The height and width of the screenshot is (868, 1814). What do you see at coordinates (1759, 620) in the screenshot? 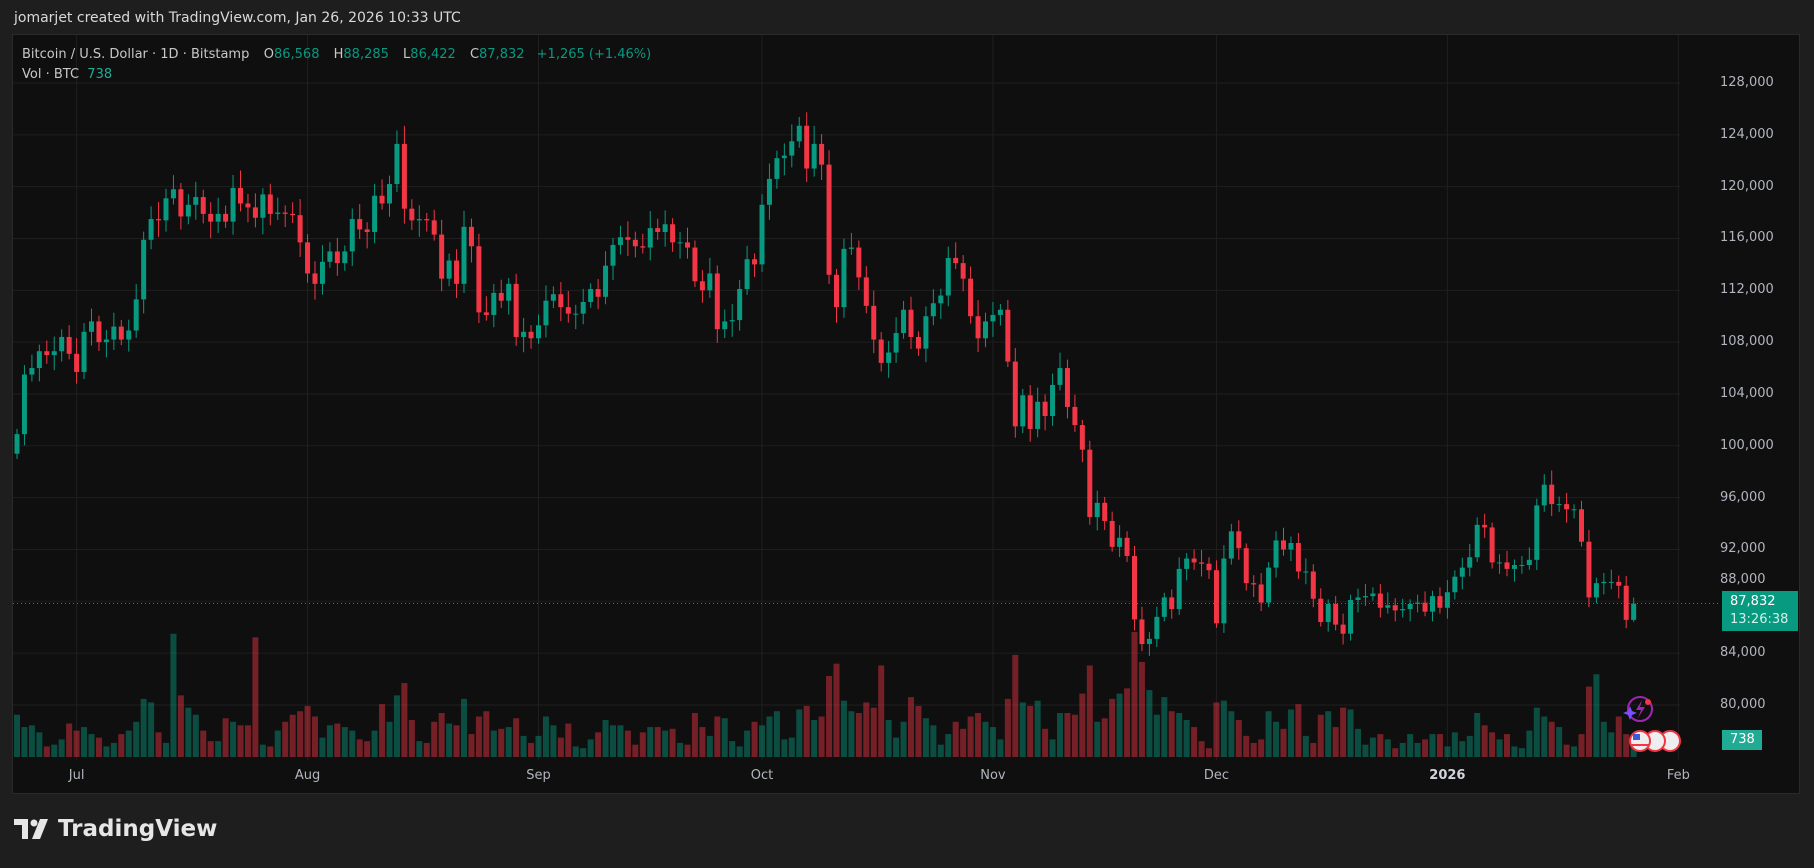
I see `bar-countdown: 13:26:38` at bounding box center [1759, 620].